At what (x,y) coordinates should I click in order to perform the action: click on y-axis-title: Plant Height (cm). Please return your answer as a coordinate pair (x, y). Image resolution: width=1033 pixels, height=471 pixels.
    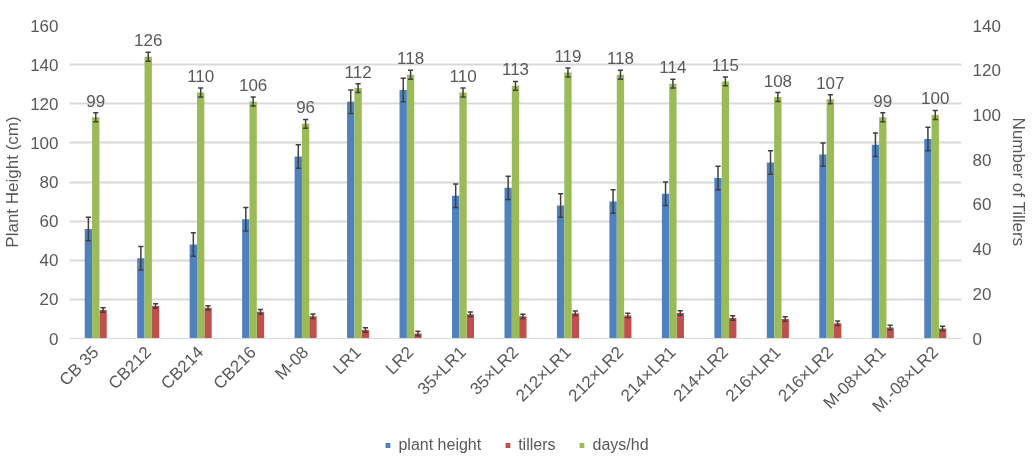
    Looking at the image, I should click on (13, 182).